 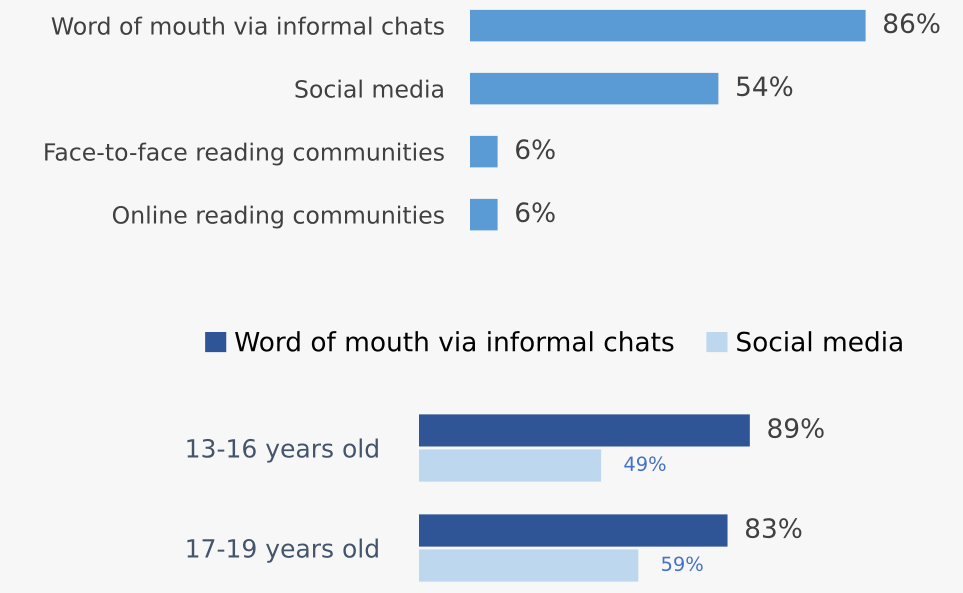 I want to click on legend-label: Word of mouth via informal chats, so click(x=454, y=341).